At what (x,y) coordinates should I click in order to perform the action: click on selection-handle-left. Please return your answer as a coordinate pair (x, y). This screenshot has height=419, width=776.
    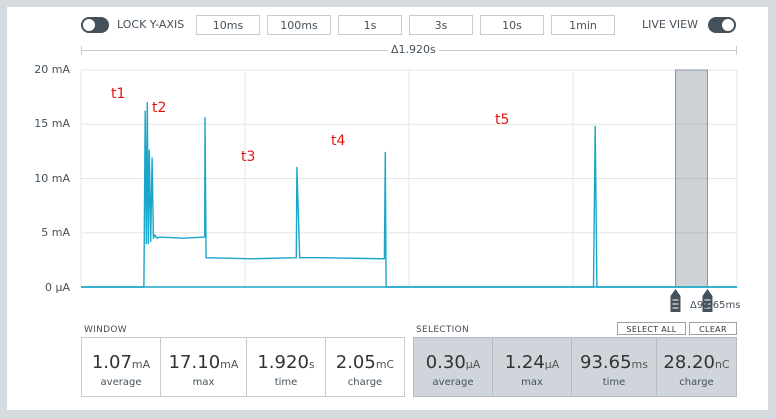
    Looking at the image, I should click on (675, 300).